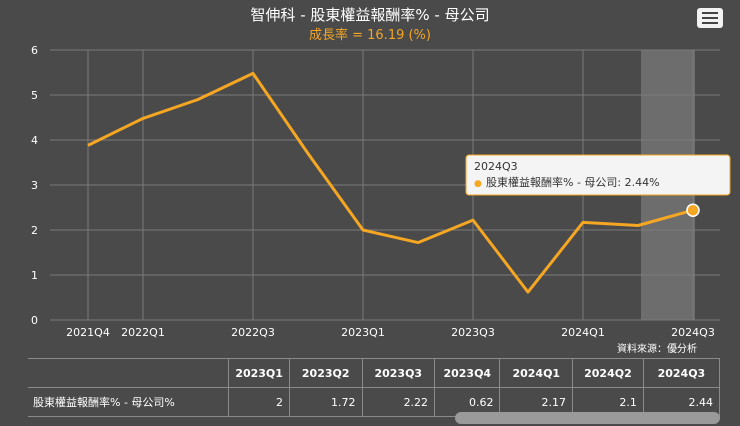 Image resolution: width=740 pixels, height=426 pixels. I want to click on highlighted-data-point, so click(693, 210).